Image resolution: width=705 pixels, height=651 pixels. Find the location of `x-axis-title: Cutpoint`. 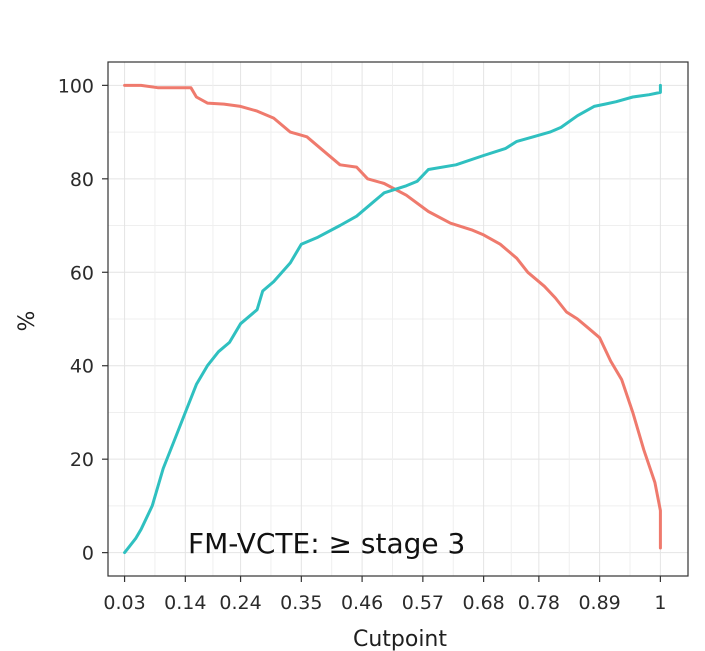

x-axis-title: Cutpoint is located at coordinates (400, 639).